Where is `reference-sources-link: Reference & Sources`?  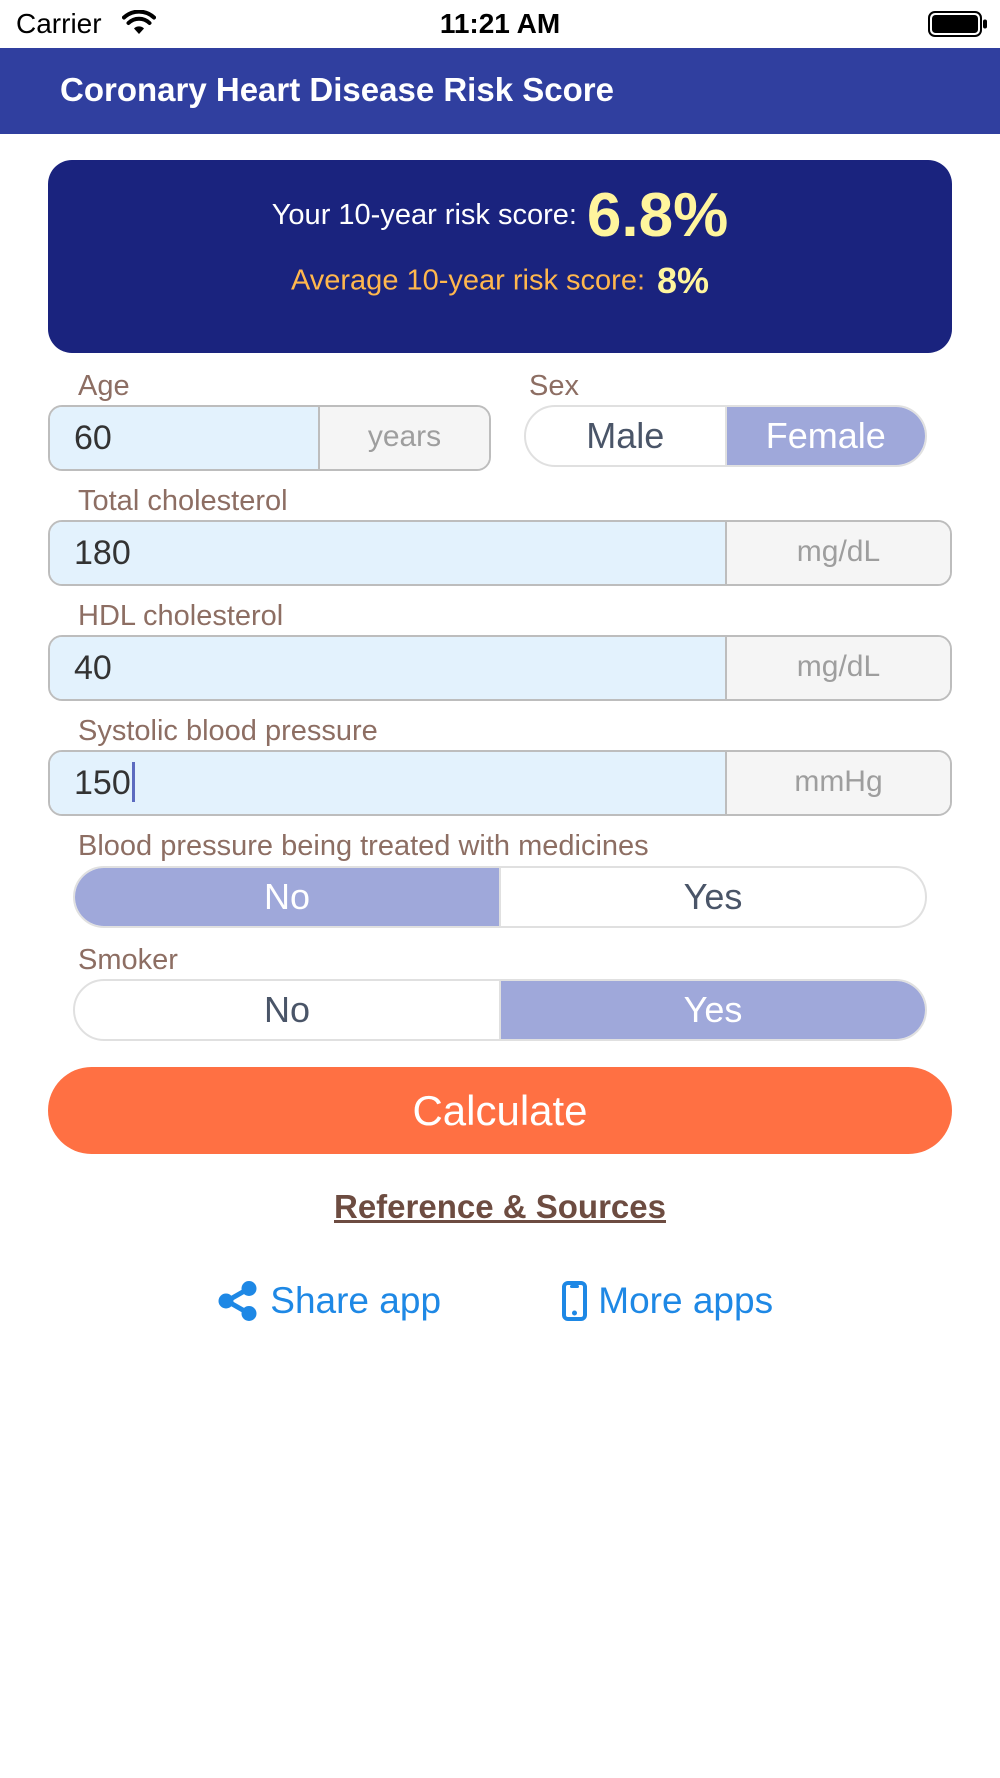
reference-sources-link: Reference & Sources is located at coordinates (500, 1206).